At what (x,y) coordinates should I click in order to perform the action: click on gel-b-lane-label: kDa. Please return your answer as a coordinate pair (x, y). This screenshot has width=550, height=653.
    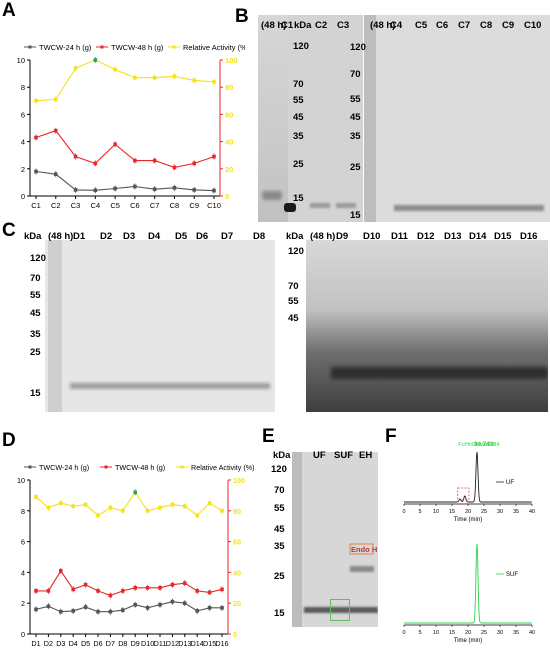
    Looking at the image, I should click on (303, 25).